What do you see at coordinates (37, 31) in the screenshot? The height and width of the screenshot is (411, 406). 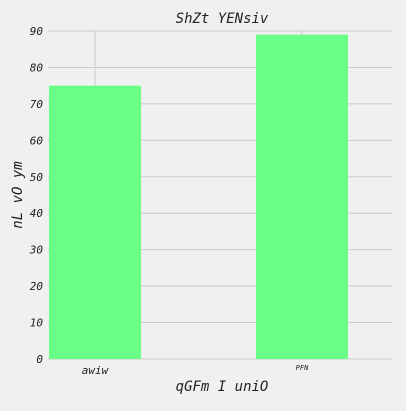 I see `y-tick-label: 90` at bounding box center [37, 31].